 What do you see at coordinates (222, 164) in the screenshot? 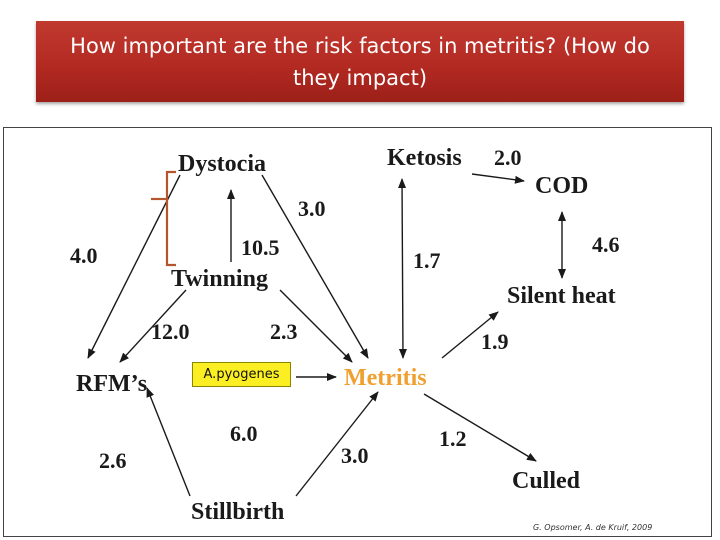
I see `node-dystocia: Dystocia` at bounding box center [222, 164].